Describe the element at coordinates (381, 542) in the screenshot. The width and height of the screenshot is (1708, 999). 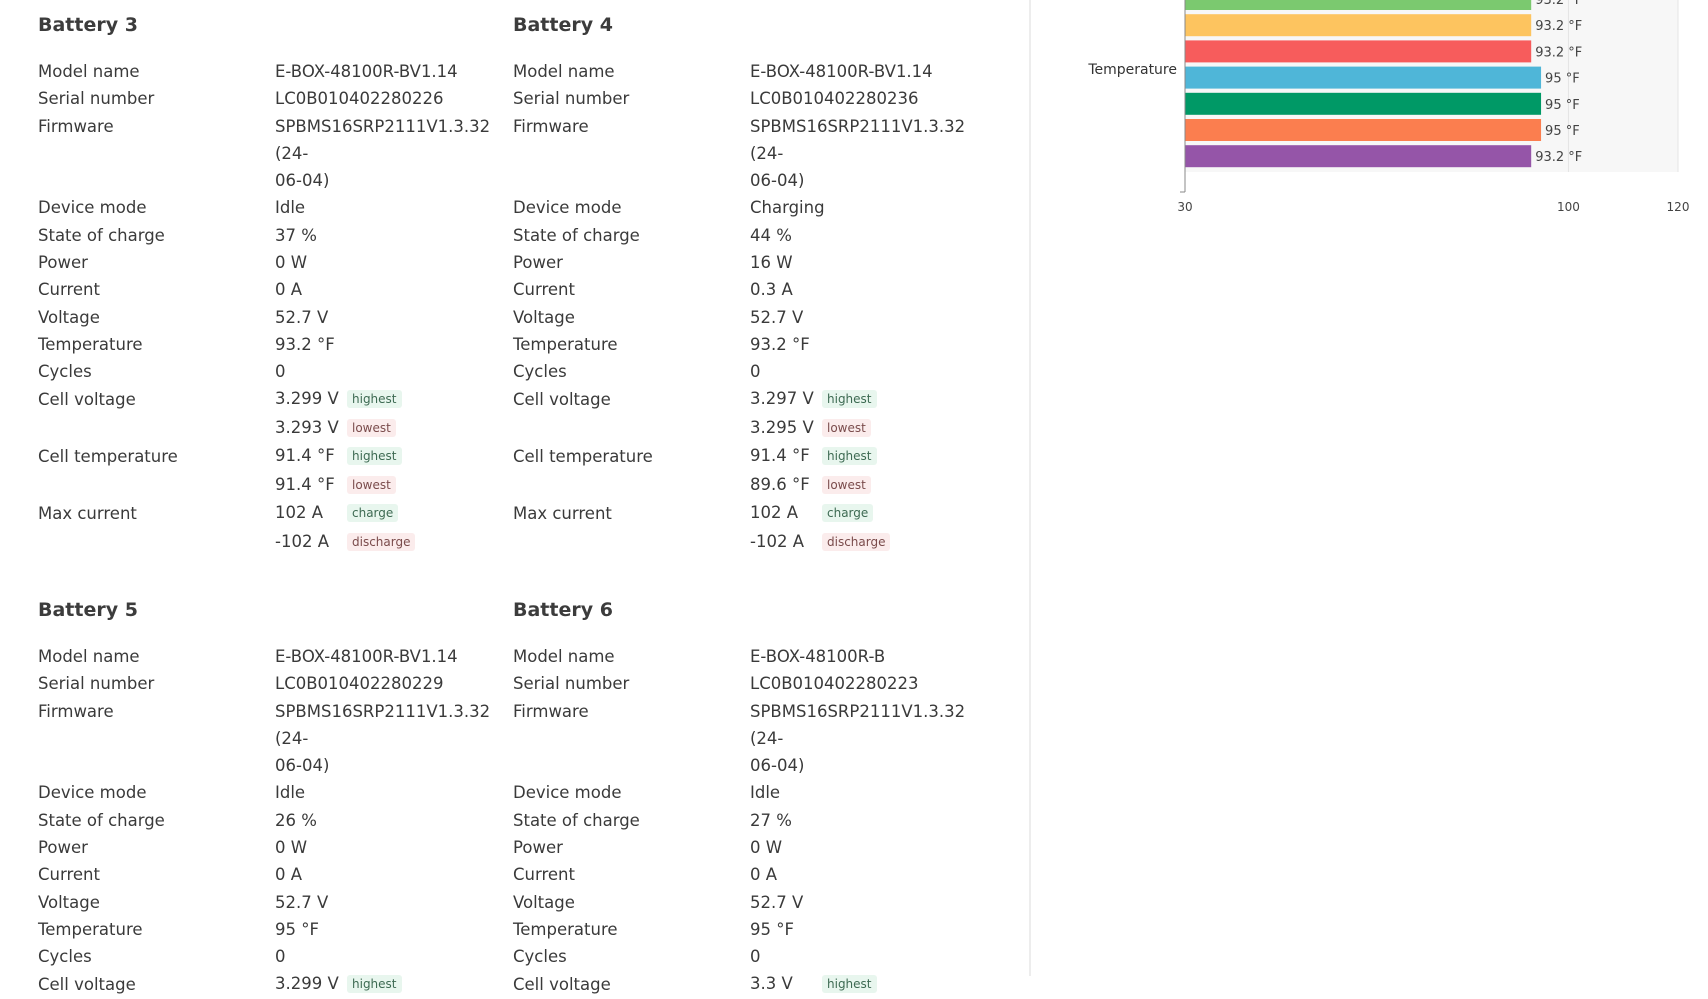
I see `discharge-badge: discharge` at that location.